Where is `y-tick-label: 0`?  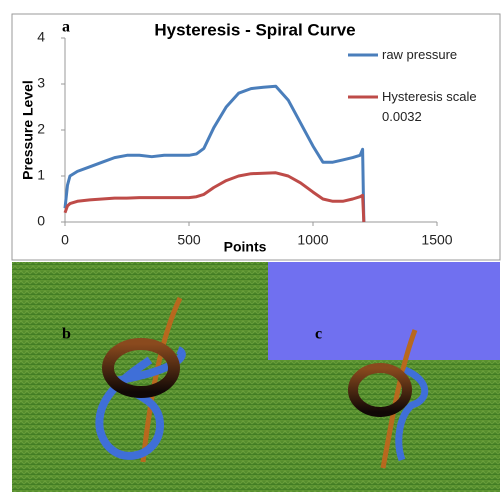
y-tick-label: 0 is located at coordinates (41, 221).